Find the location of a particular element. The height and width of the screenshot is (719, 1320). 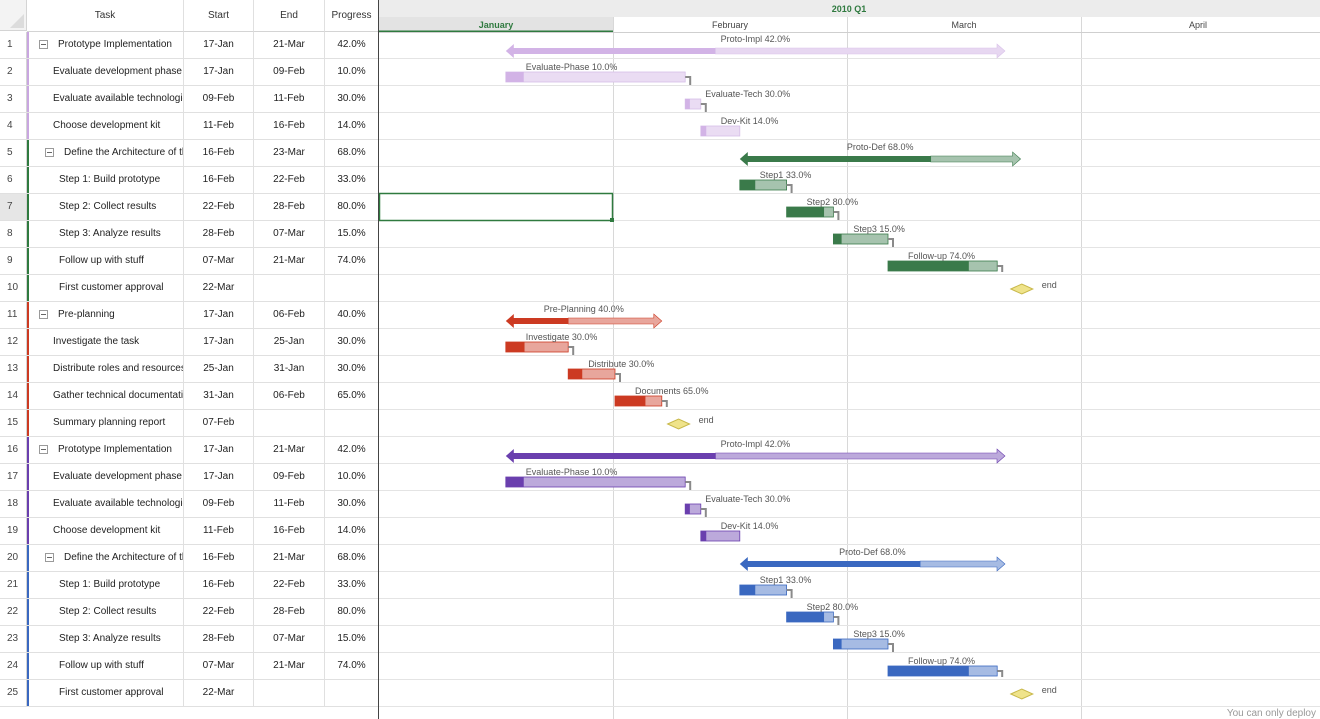

start-cell: 31-Jan is located at coordinates (219, 396).